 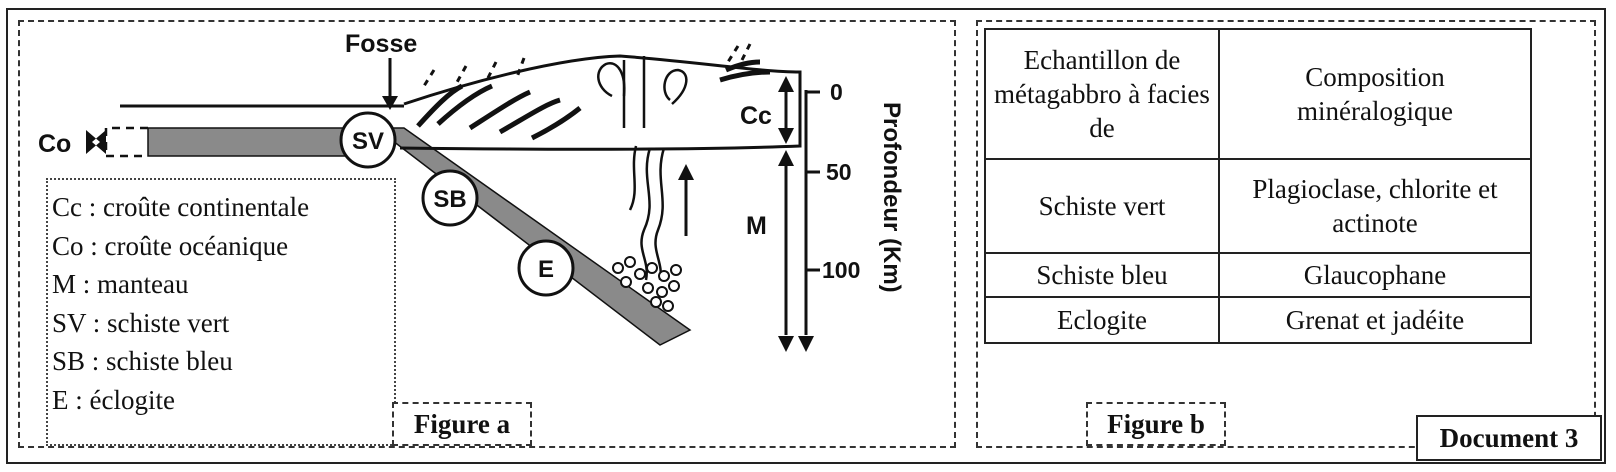 I want to click on depth-tick-label-50: 50, so click(x=839, y=172).